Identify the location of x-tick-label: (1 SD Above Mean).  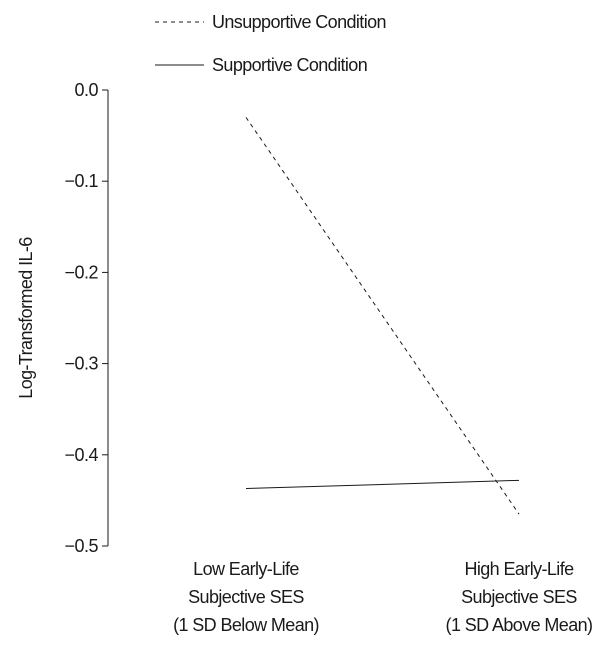
(519, 625).